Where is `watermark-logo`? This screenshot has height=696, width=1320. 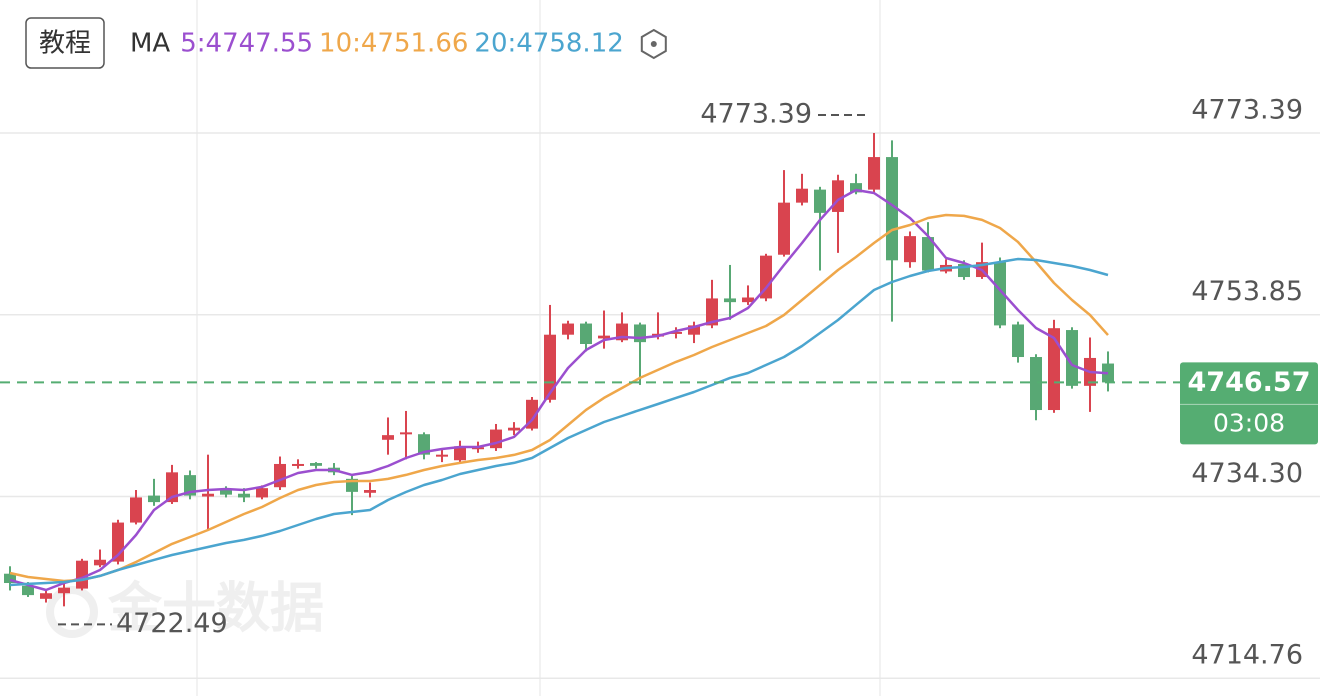
watermark-logo is located at coordinates (72, 612).